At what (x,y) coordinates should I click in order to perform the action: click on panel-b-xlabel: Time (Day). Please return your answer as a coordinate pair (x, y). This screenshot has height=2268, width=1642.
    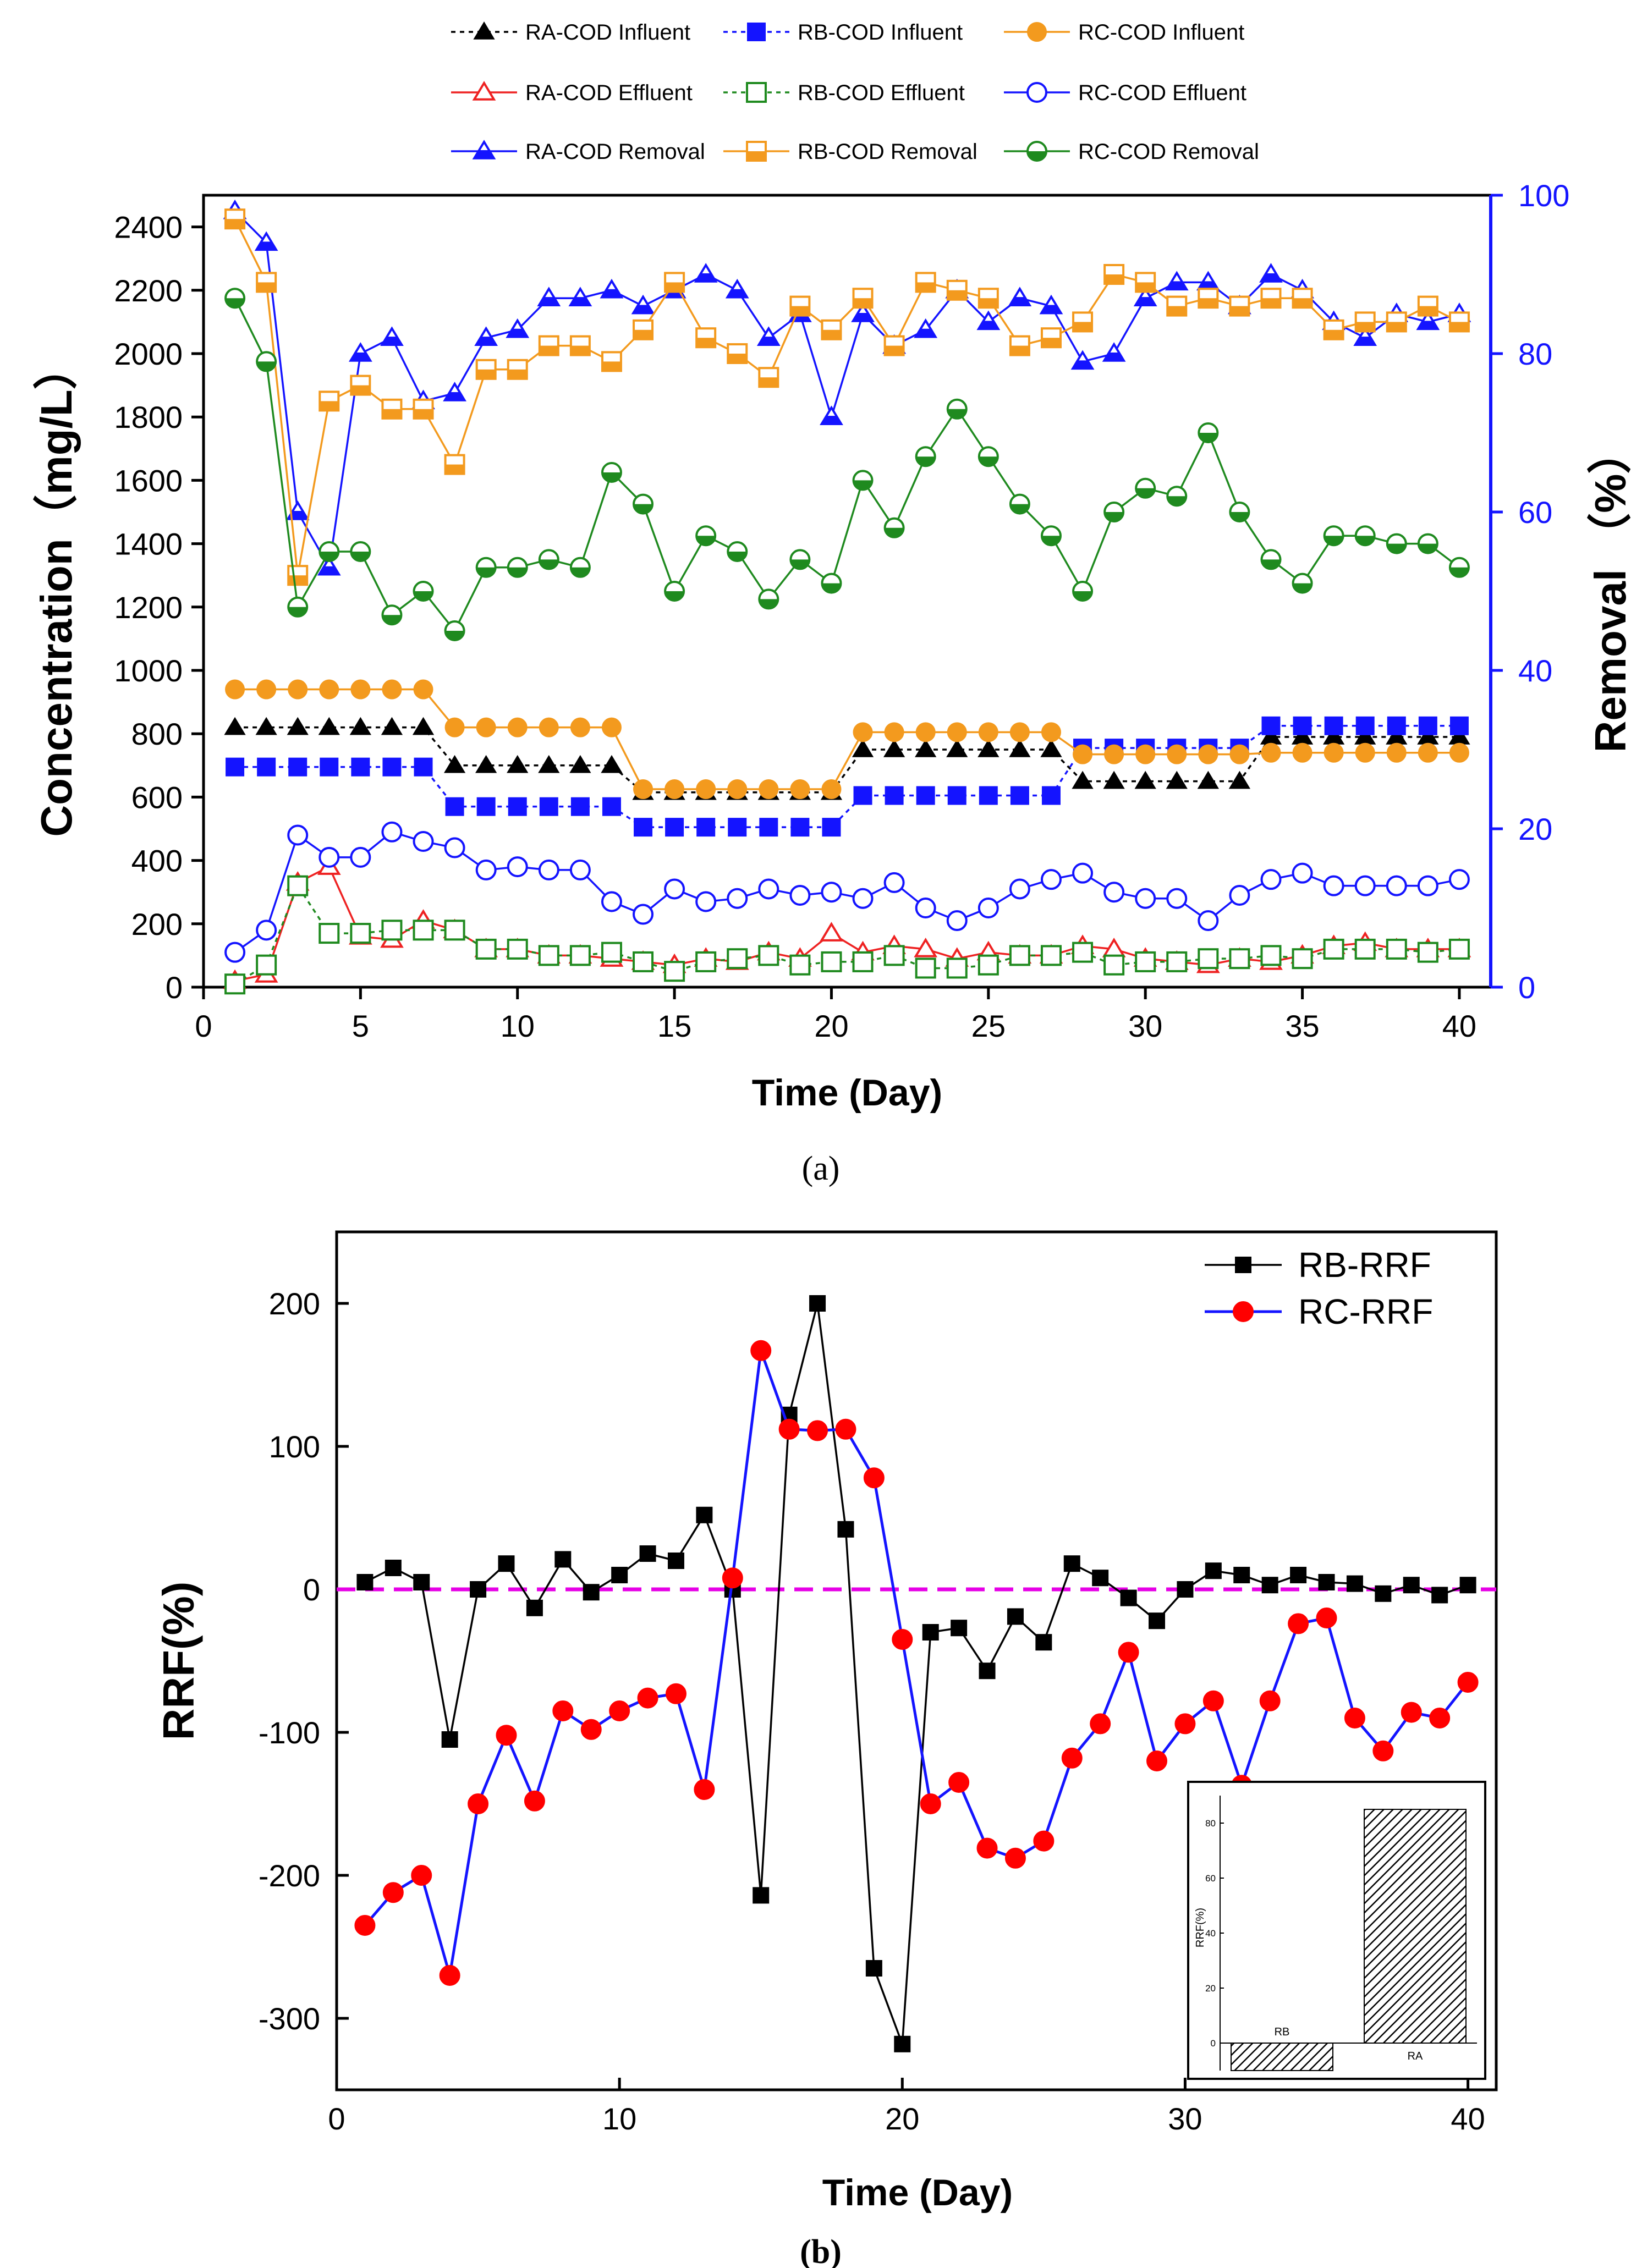
    Looking at the image, I should click on (917, 2193).